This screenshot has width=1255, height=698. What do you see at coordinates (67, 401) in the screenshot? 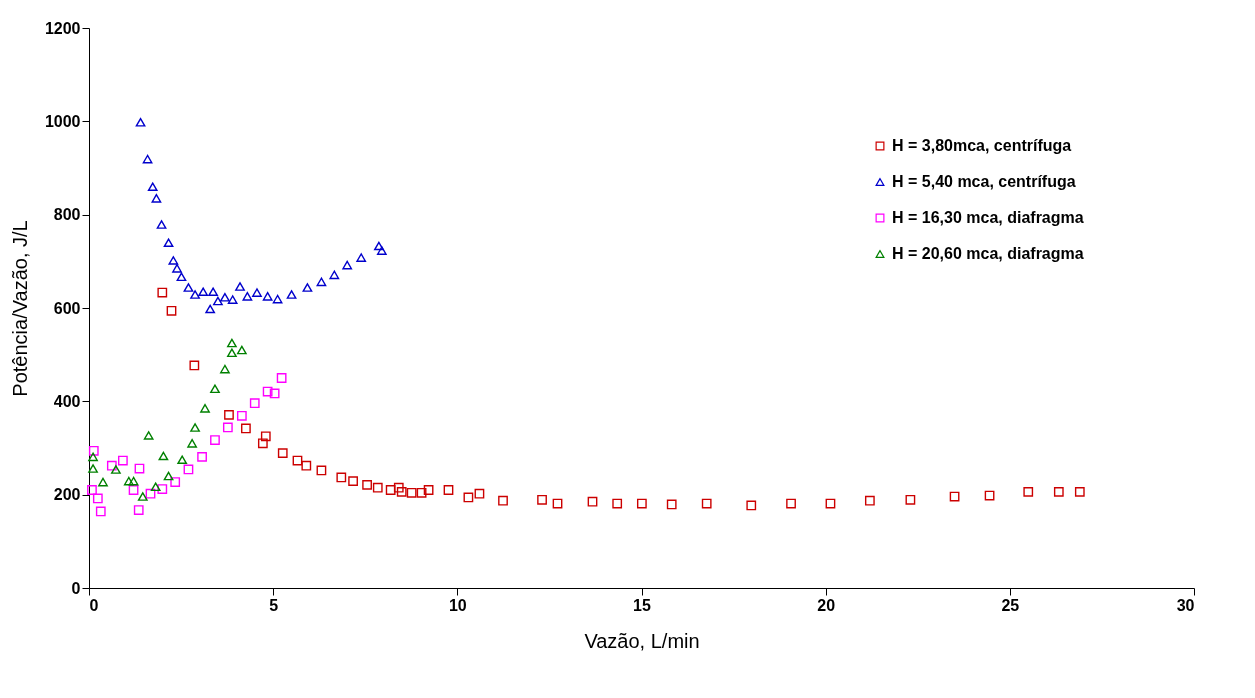
I see `y-tick-label: 400` at bounding box center [67, 401].